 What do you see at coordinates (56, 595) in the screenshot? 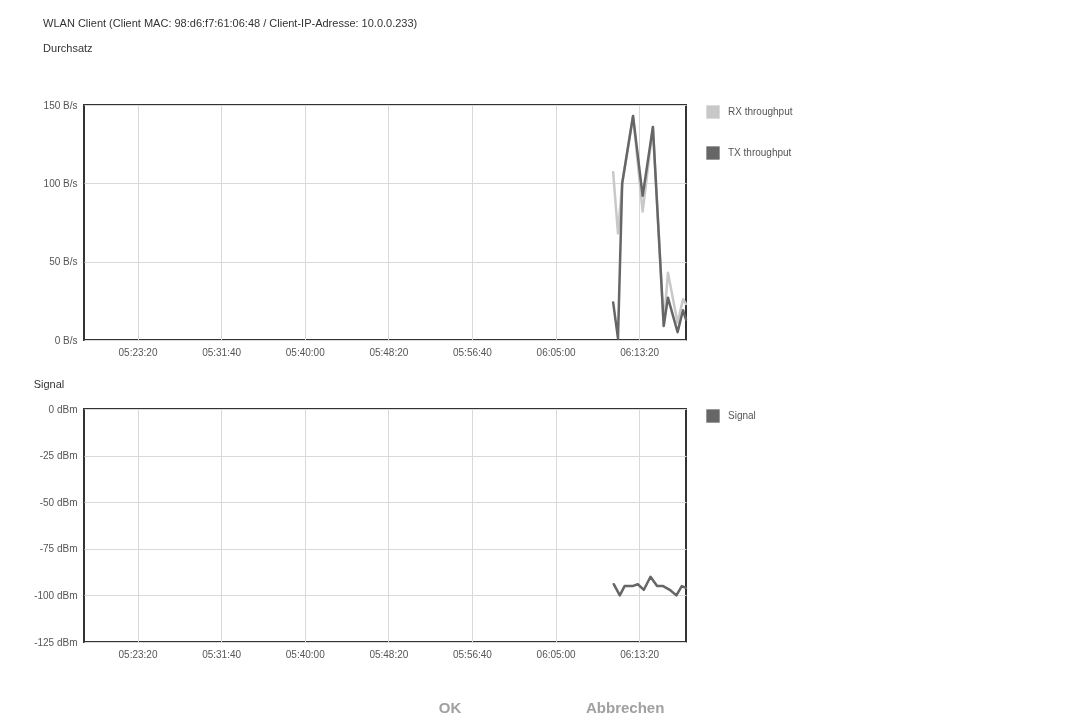
I see `y-tick-label: -100 dBm` at bounding box center [56, 595].